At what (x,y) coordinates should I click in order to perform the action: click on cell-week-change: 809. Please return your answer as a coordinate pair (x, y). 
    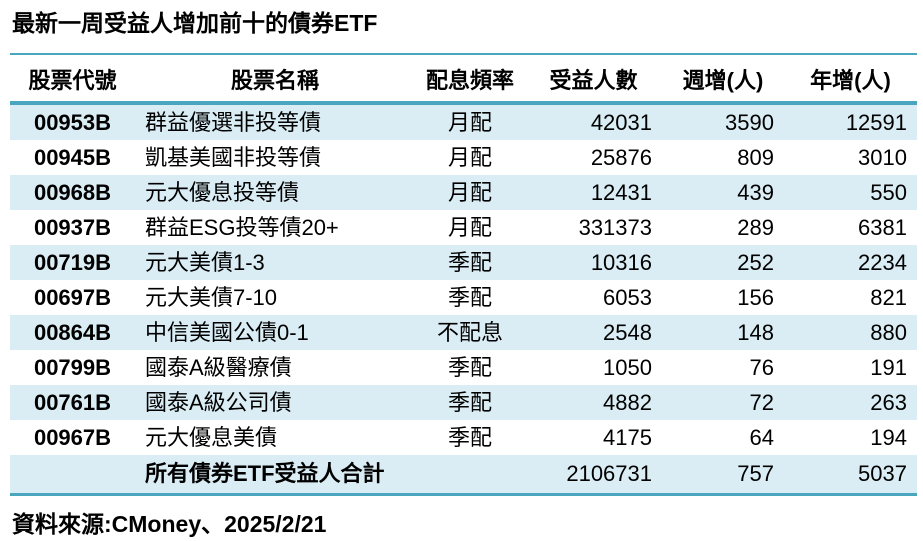
    Looking at the image, I should click on (755, 157).